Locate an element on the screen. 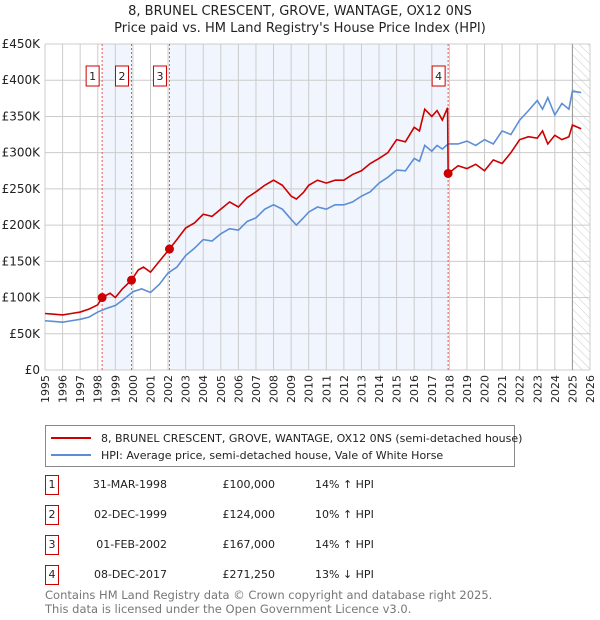 Image resolution: width=600 pixels, height=620 pixels. x-tick-label: 2024 is located at coordinates (555, 389).